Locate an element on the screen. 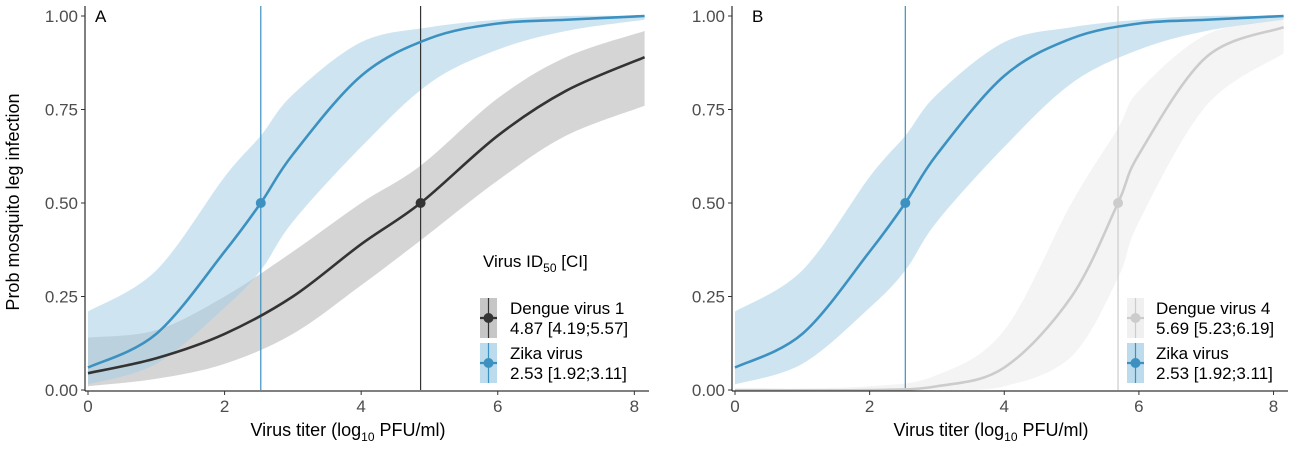 The height and width of the screenshot is (455, 1300). legend-series-ci: 5.69 [5.23;6.19] is located at coordinates (1215, 328).